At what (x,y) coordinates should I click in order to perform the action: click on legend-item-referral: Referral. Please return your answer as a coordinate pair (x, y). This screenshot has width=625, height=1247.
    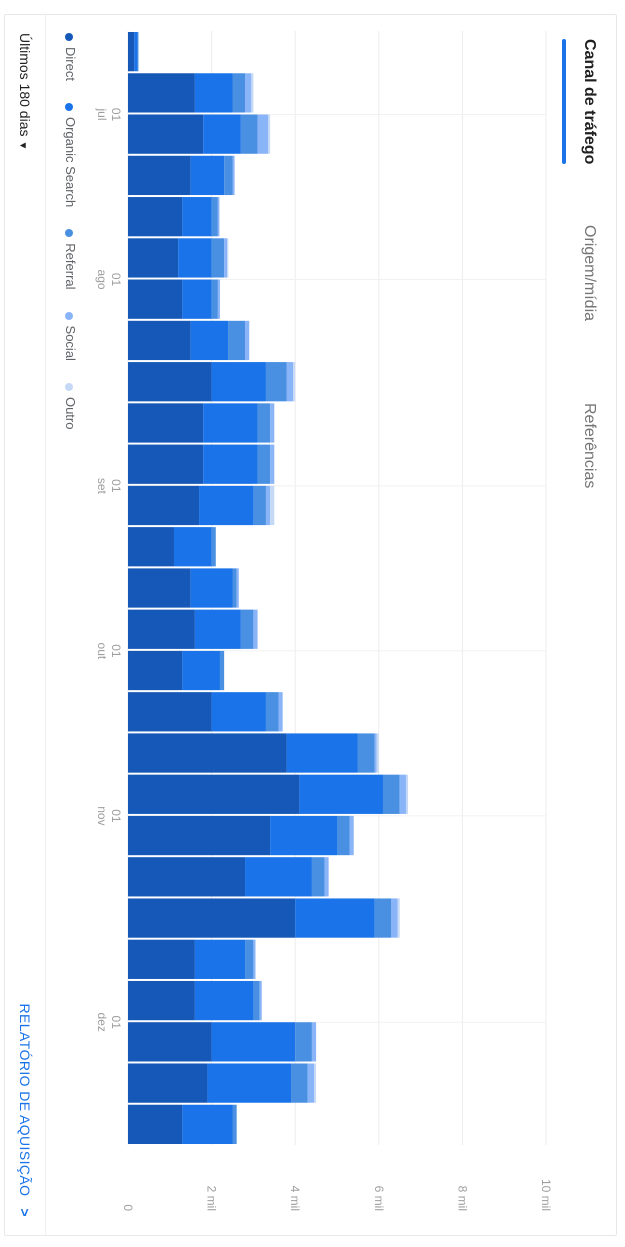
    Looking at the image, I should click on (70, 259).